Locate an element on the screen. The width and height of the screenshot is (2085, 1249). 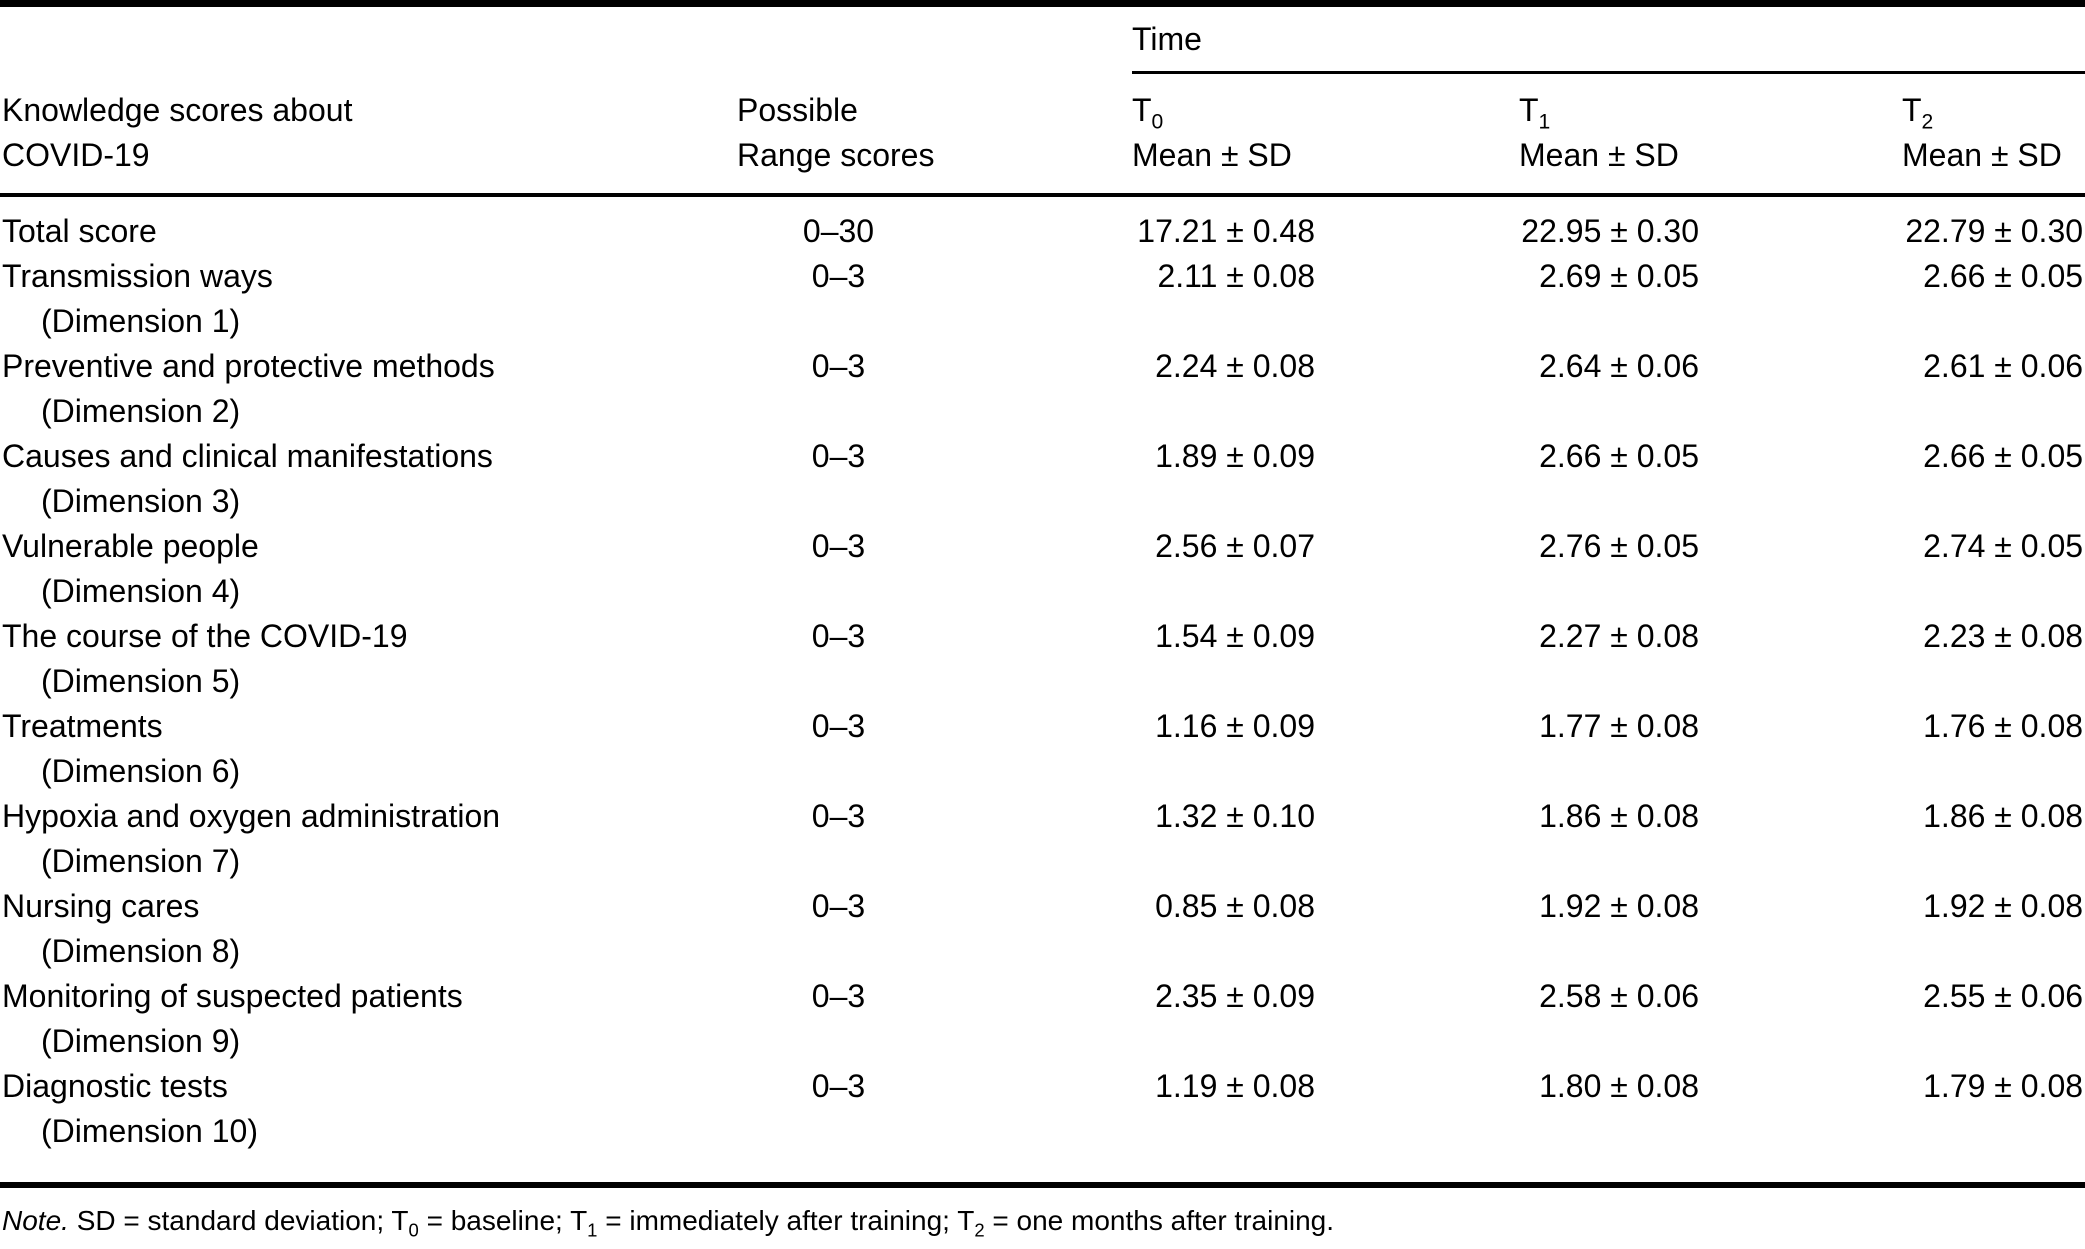
t2-value: 1.76 ± 0.08 is located at coordinates (2003, 725).